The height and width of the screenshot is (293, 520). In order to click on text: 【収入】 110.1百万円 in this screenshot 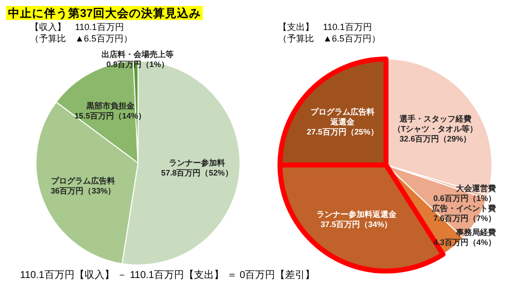, I will do `click(77, 27)`.